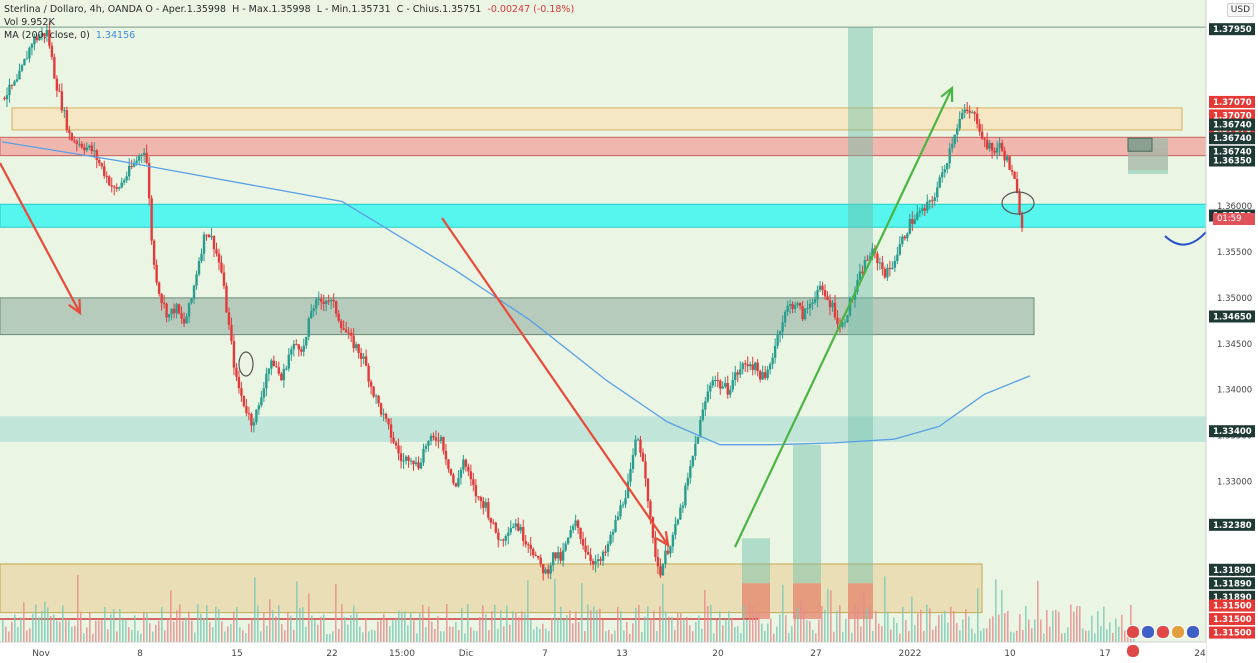  What do you see at coordinates (1234, 482) in the screenshot?
I see `price-tick-label: 1.33000` at bounding box center [1234, 482].